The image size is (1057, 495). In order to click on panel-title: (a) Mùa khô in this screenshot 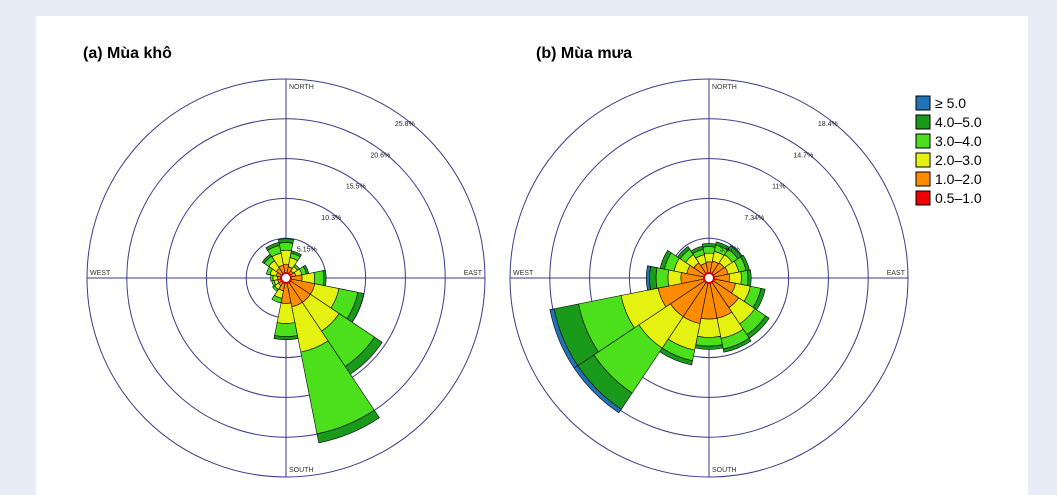, I will do `click(127, 53)`.